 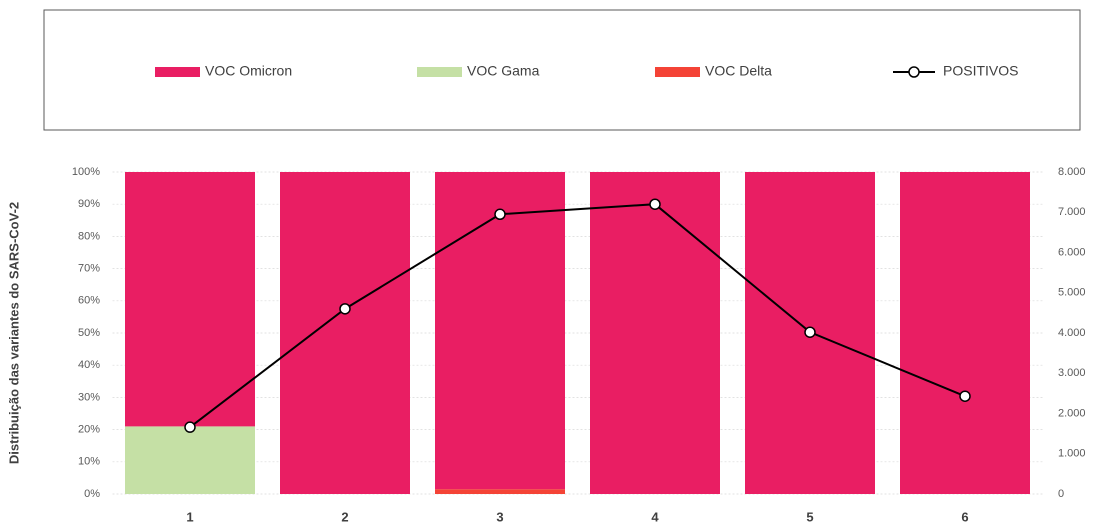 I want to click on legend-label: VOC Omicron, so click(x=248, y=71).